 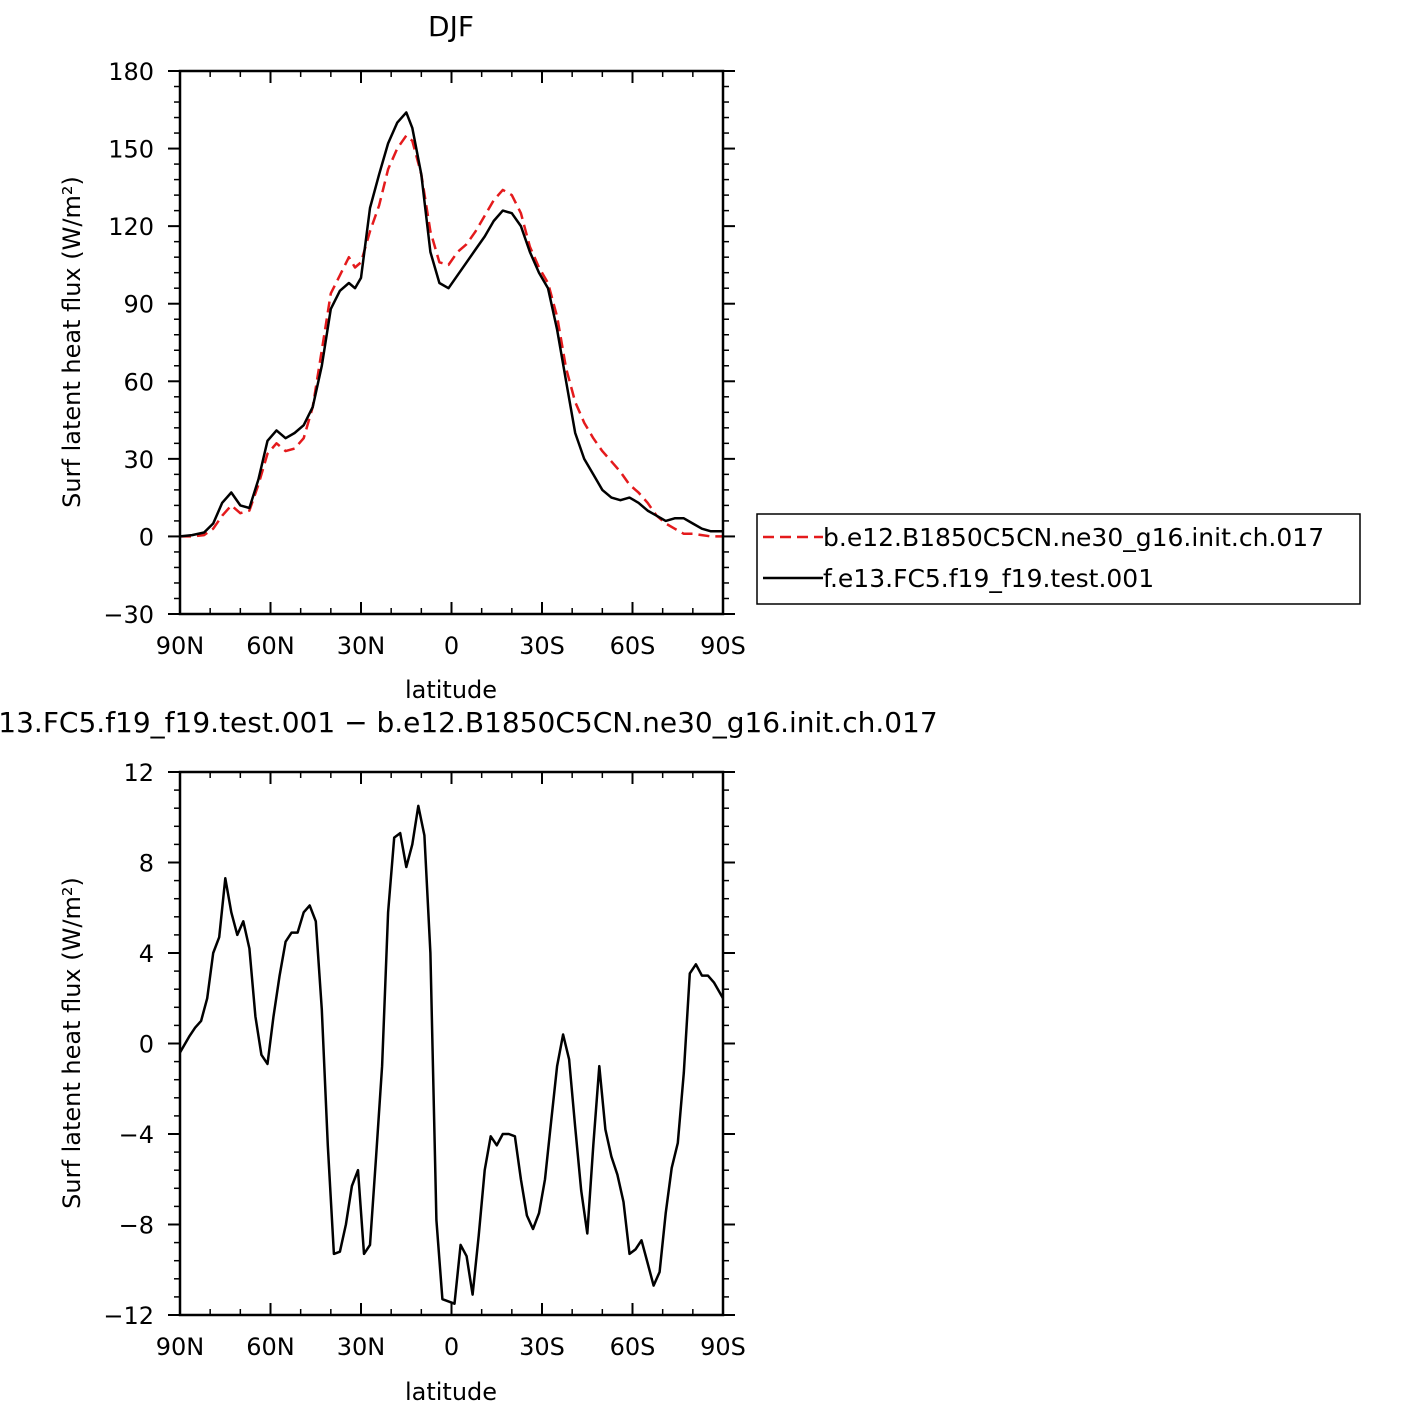 I want to click on top-series-lines, so click(x=451, y=324).